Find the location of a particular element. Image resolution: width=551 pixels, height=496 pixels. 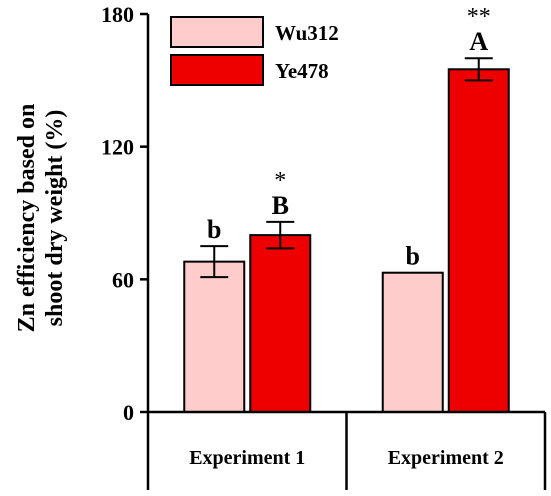

y-tick-label: 120 is located at coordinates (117, 147).